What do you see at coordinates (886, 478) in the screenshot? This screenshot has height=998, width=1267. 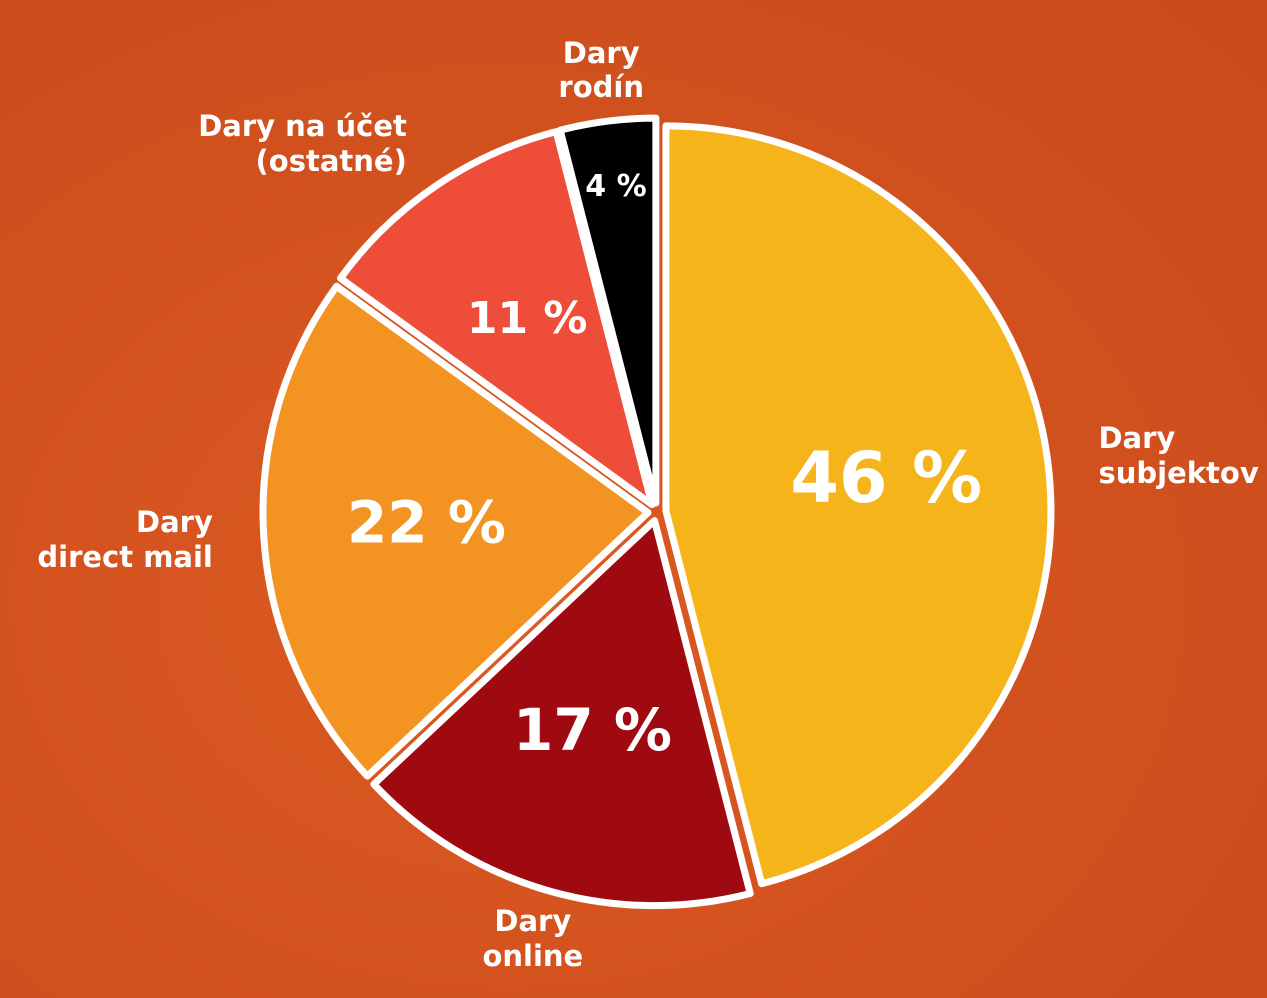 I see `value-label: 46 %` at bounding box center [886, 478].